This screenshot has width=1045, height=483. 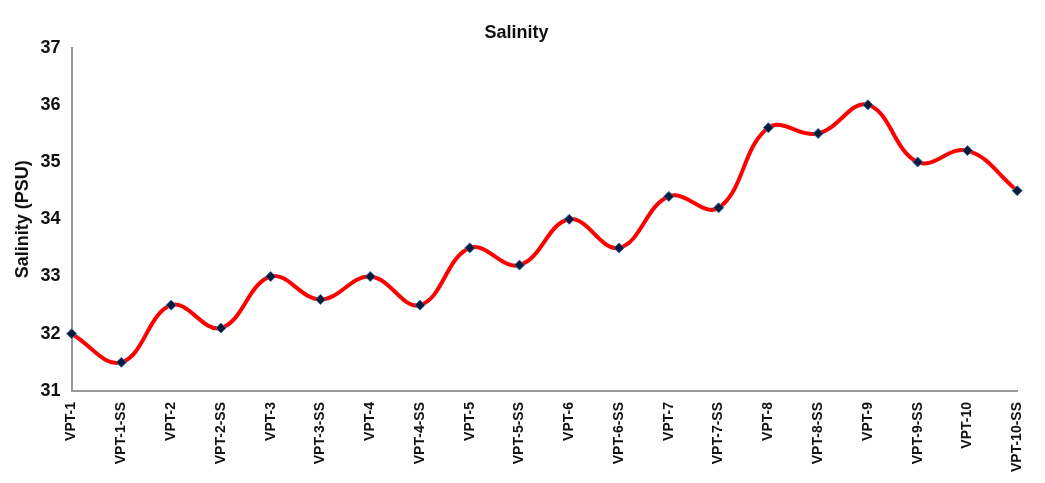 I want to click on y-tick-label: 33, so click(x=50, y=275).